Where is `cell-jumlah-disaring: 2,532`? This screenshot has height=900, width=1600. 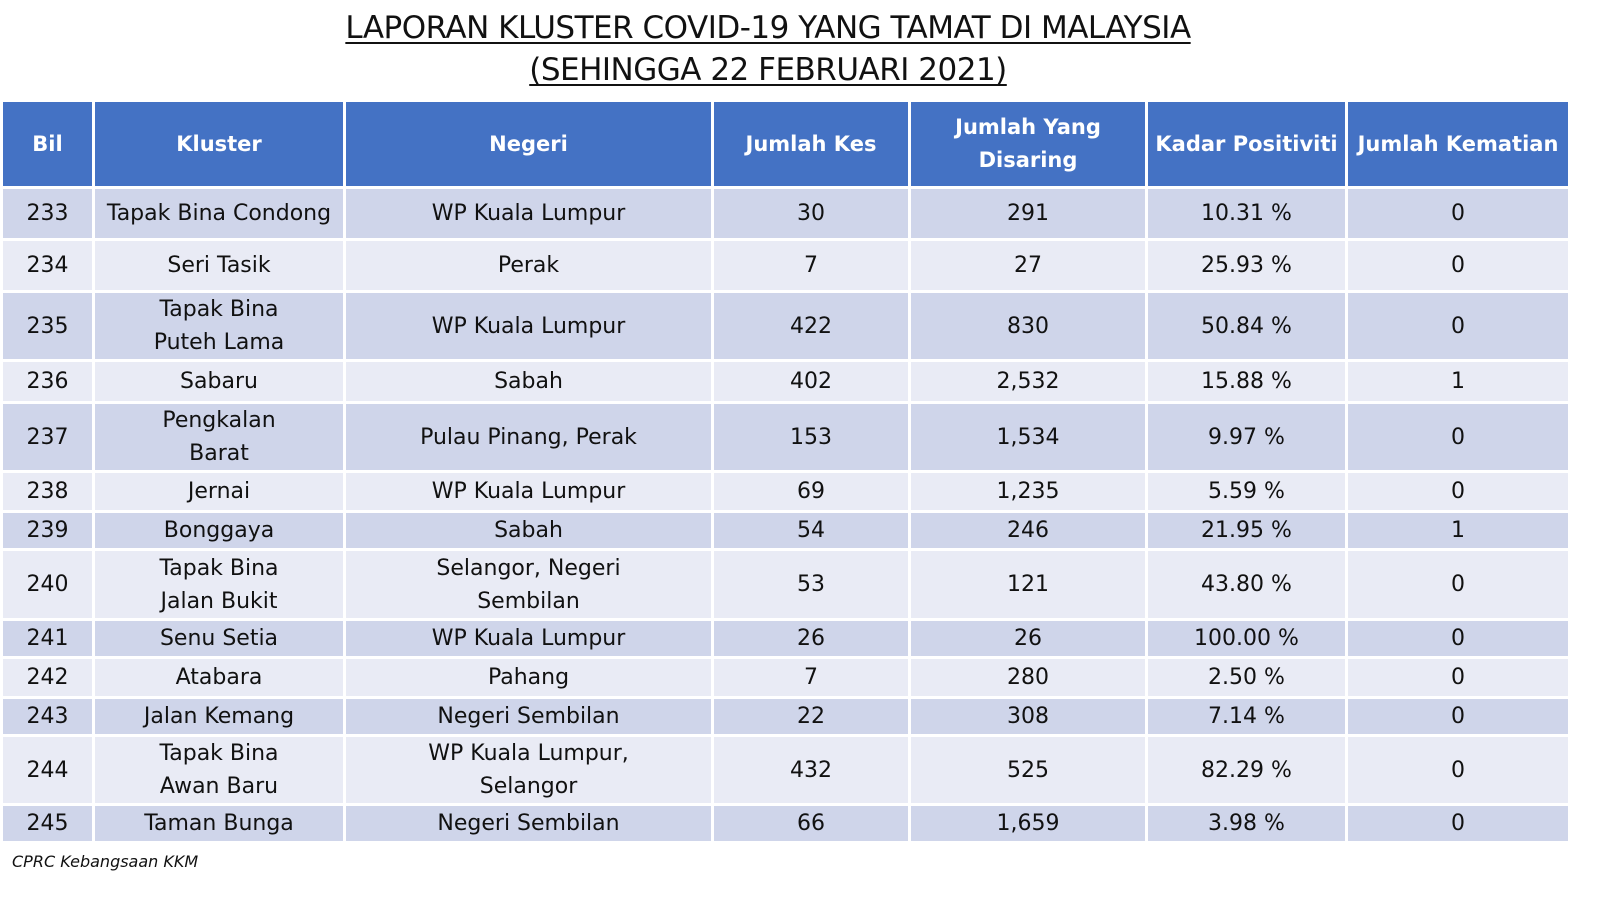
cell-jumlah-disaring: 2,532 is located at coordinates (1028, 381).